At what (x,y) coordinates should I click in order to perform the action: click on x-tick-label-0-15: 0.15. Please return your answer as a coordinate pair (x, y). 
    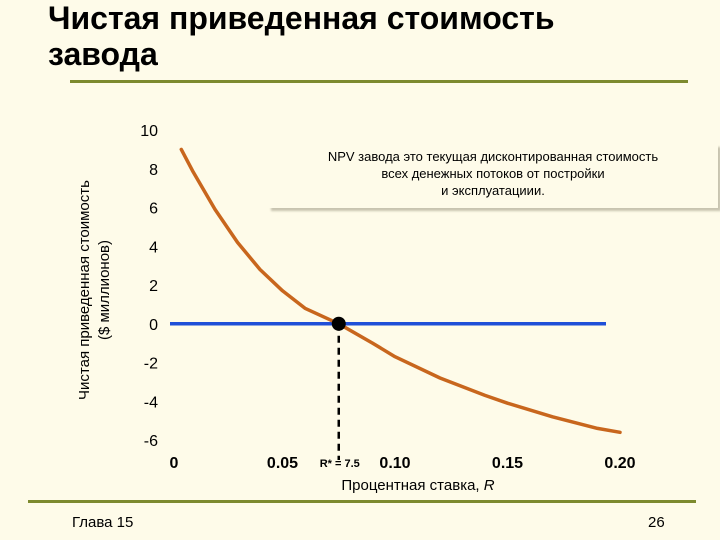
    Looking at the image, I should click on (507, 463).